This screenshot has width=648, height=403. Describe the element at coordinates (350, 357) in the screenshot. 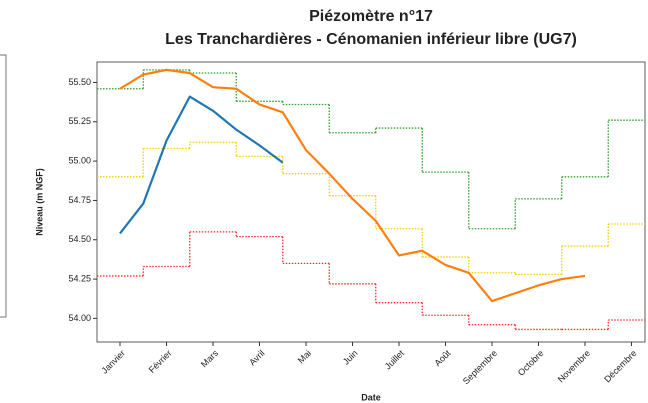

I see `x-tick-label: Juin` at that location.